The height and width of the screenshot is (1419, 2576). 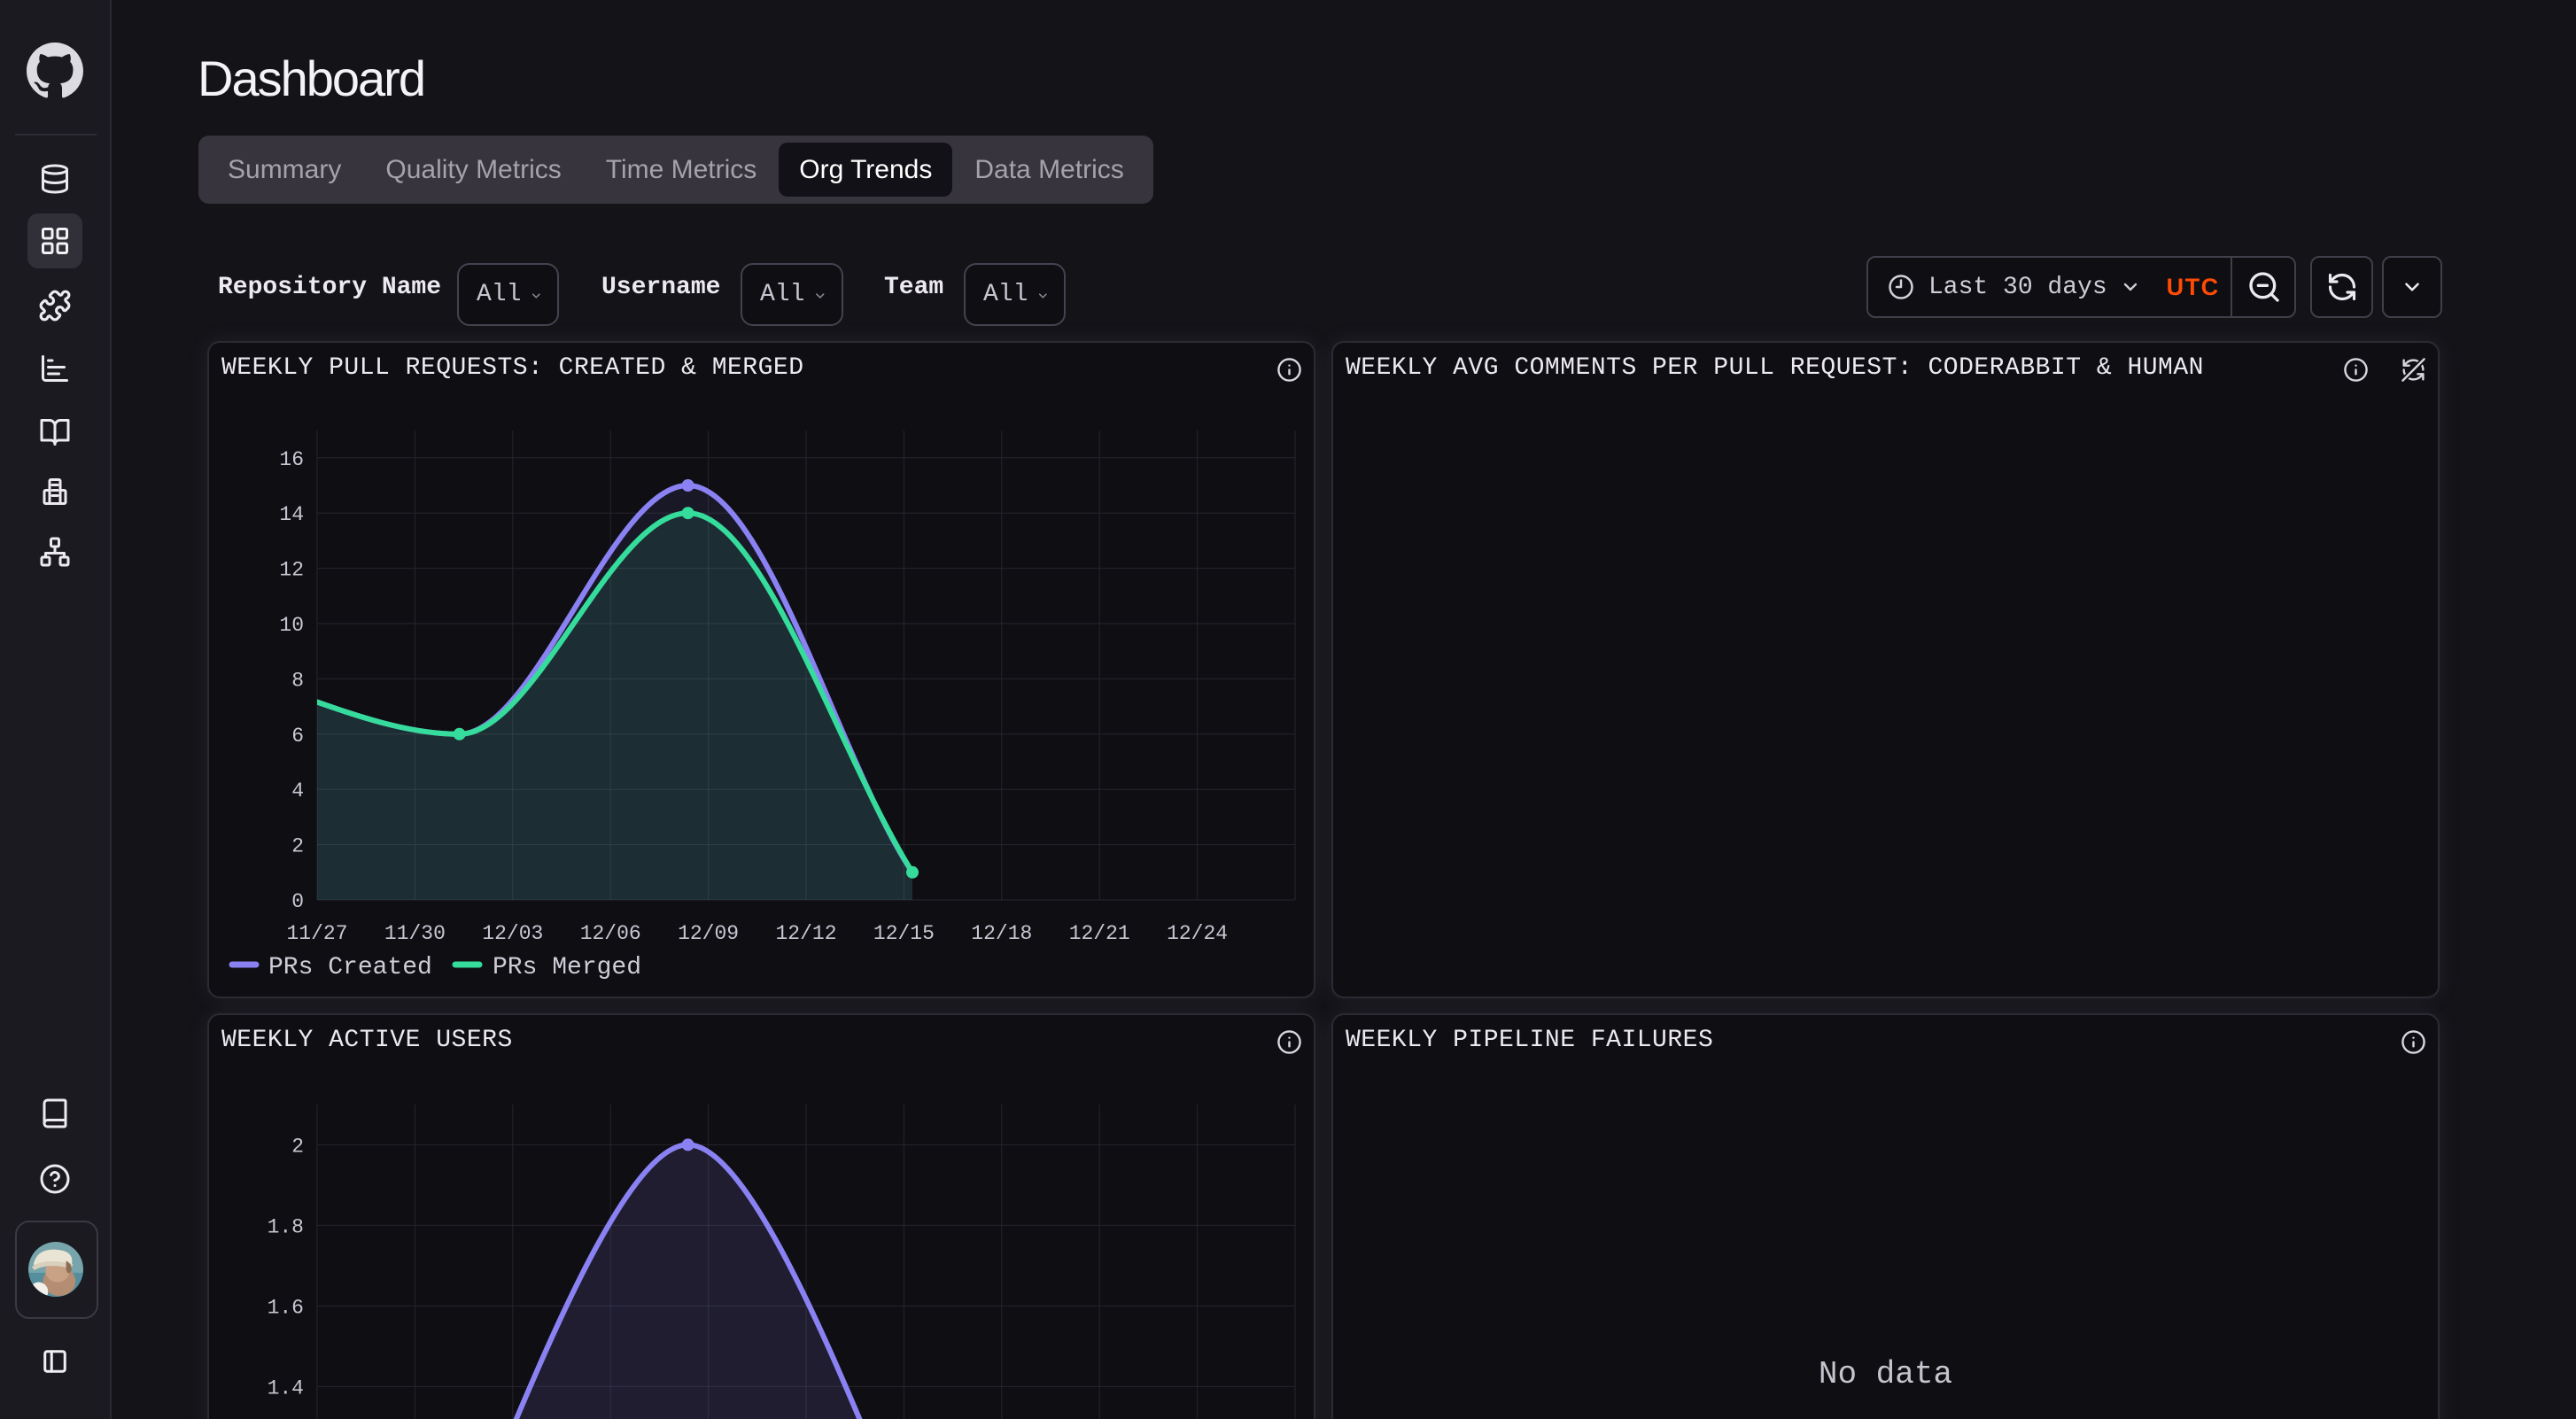 What do you see at coordinates (805, 933) in the screenshot?
I see `svg-text: 12/12` at bounding box center [805, 933].